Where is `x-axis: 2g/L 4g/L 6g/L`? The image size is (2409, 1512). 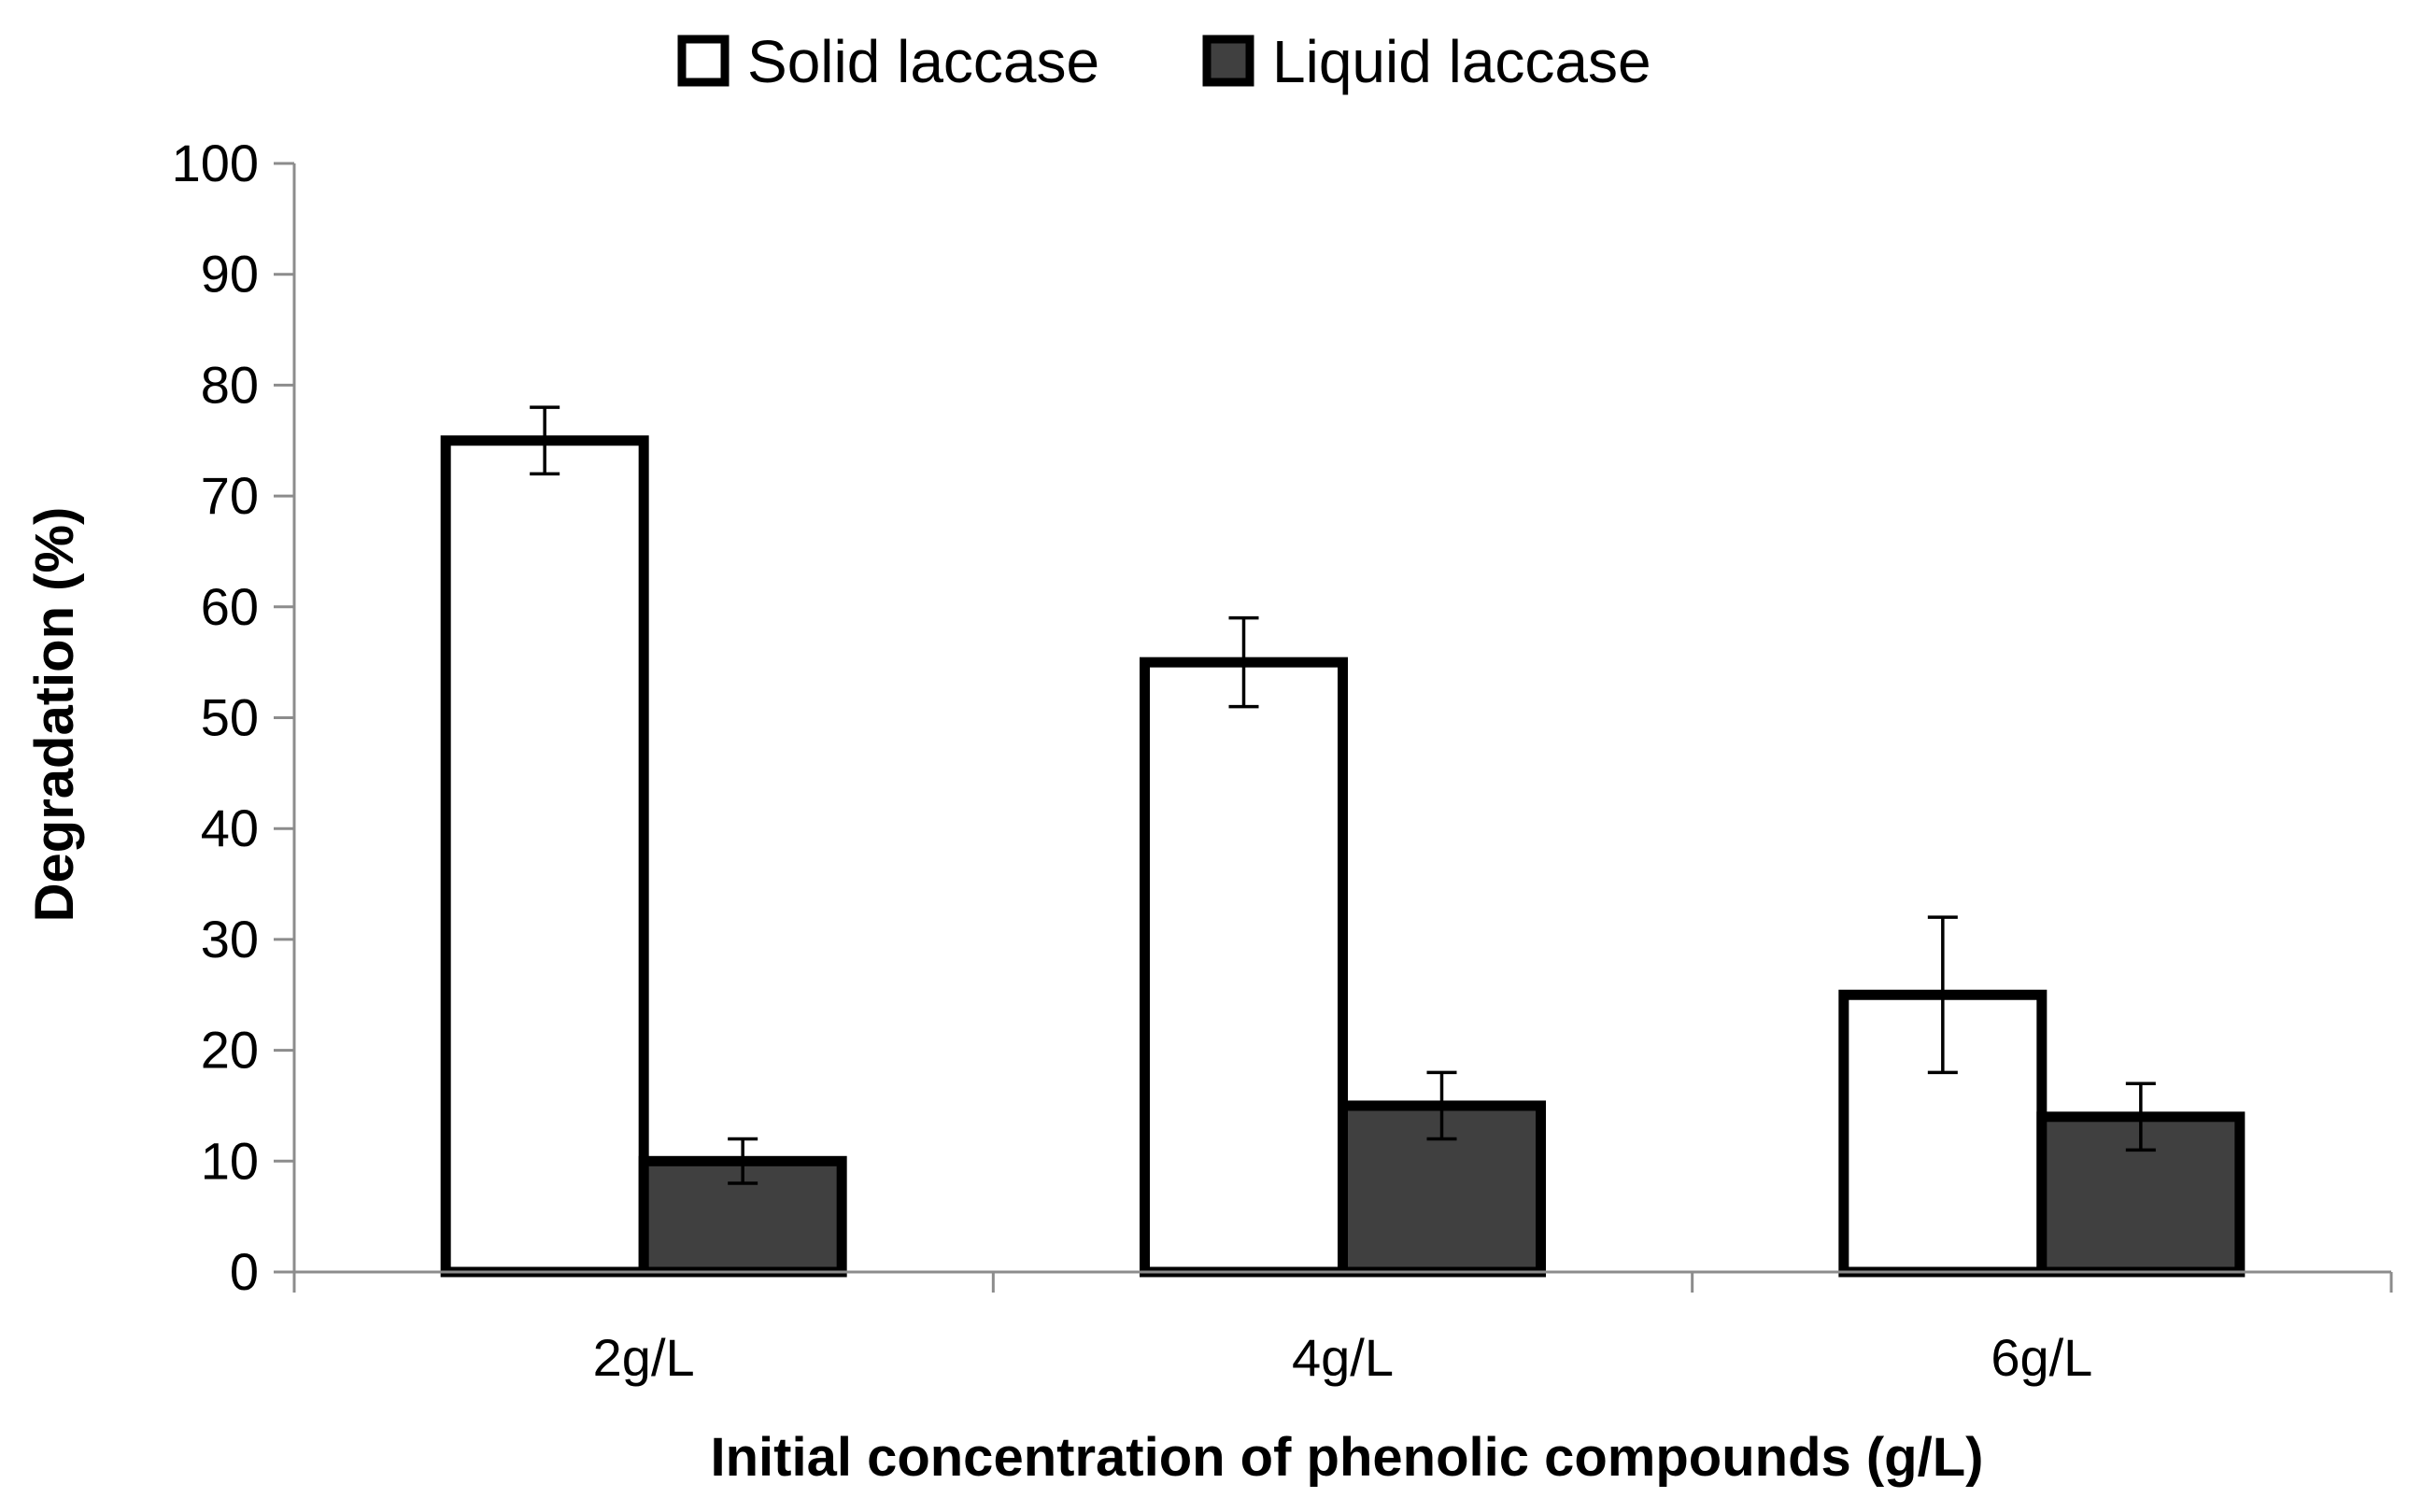 x-axis: 2g/L 4g/L 6g/L is located at coordinates (1342, 1328).